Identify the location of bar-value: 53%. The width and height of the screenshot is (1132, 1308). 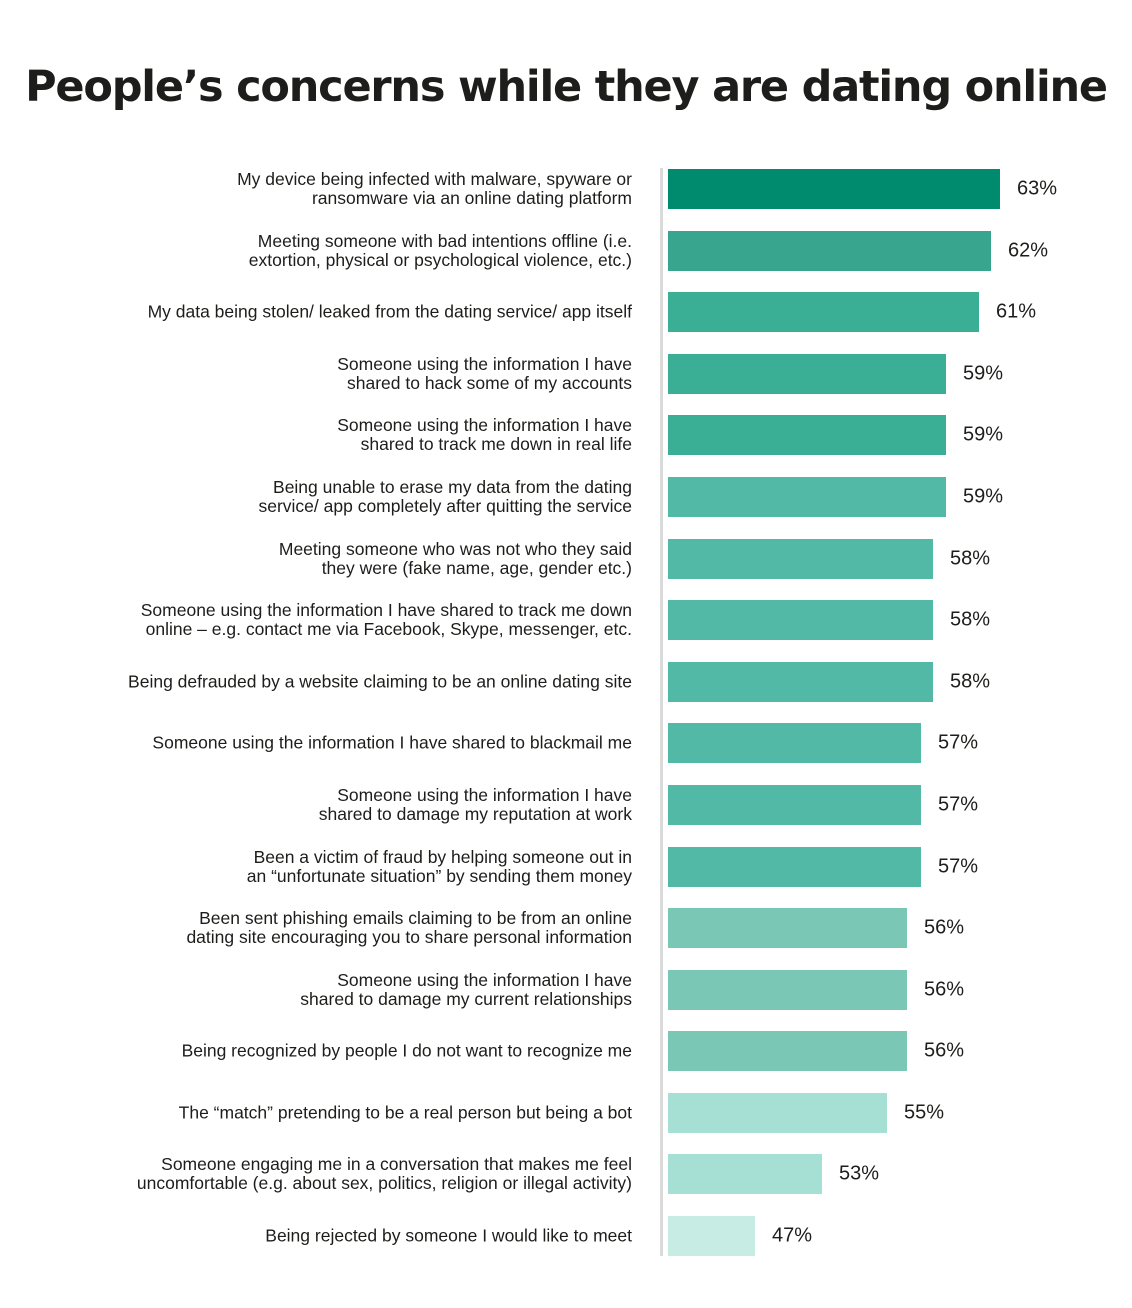
(859, 1173).